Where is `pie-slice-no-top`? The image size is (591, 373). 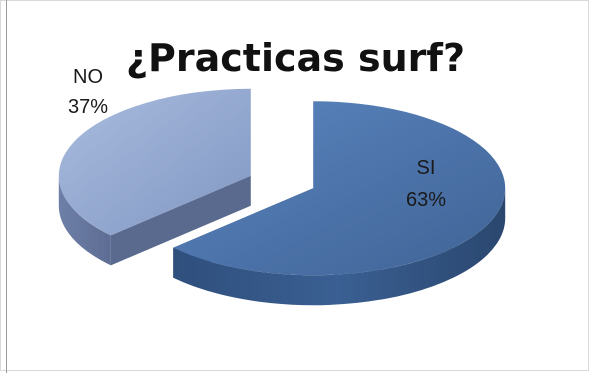
pie-slice-no-top is located at coordinates (154, 162).